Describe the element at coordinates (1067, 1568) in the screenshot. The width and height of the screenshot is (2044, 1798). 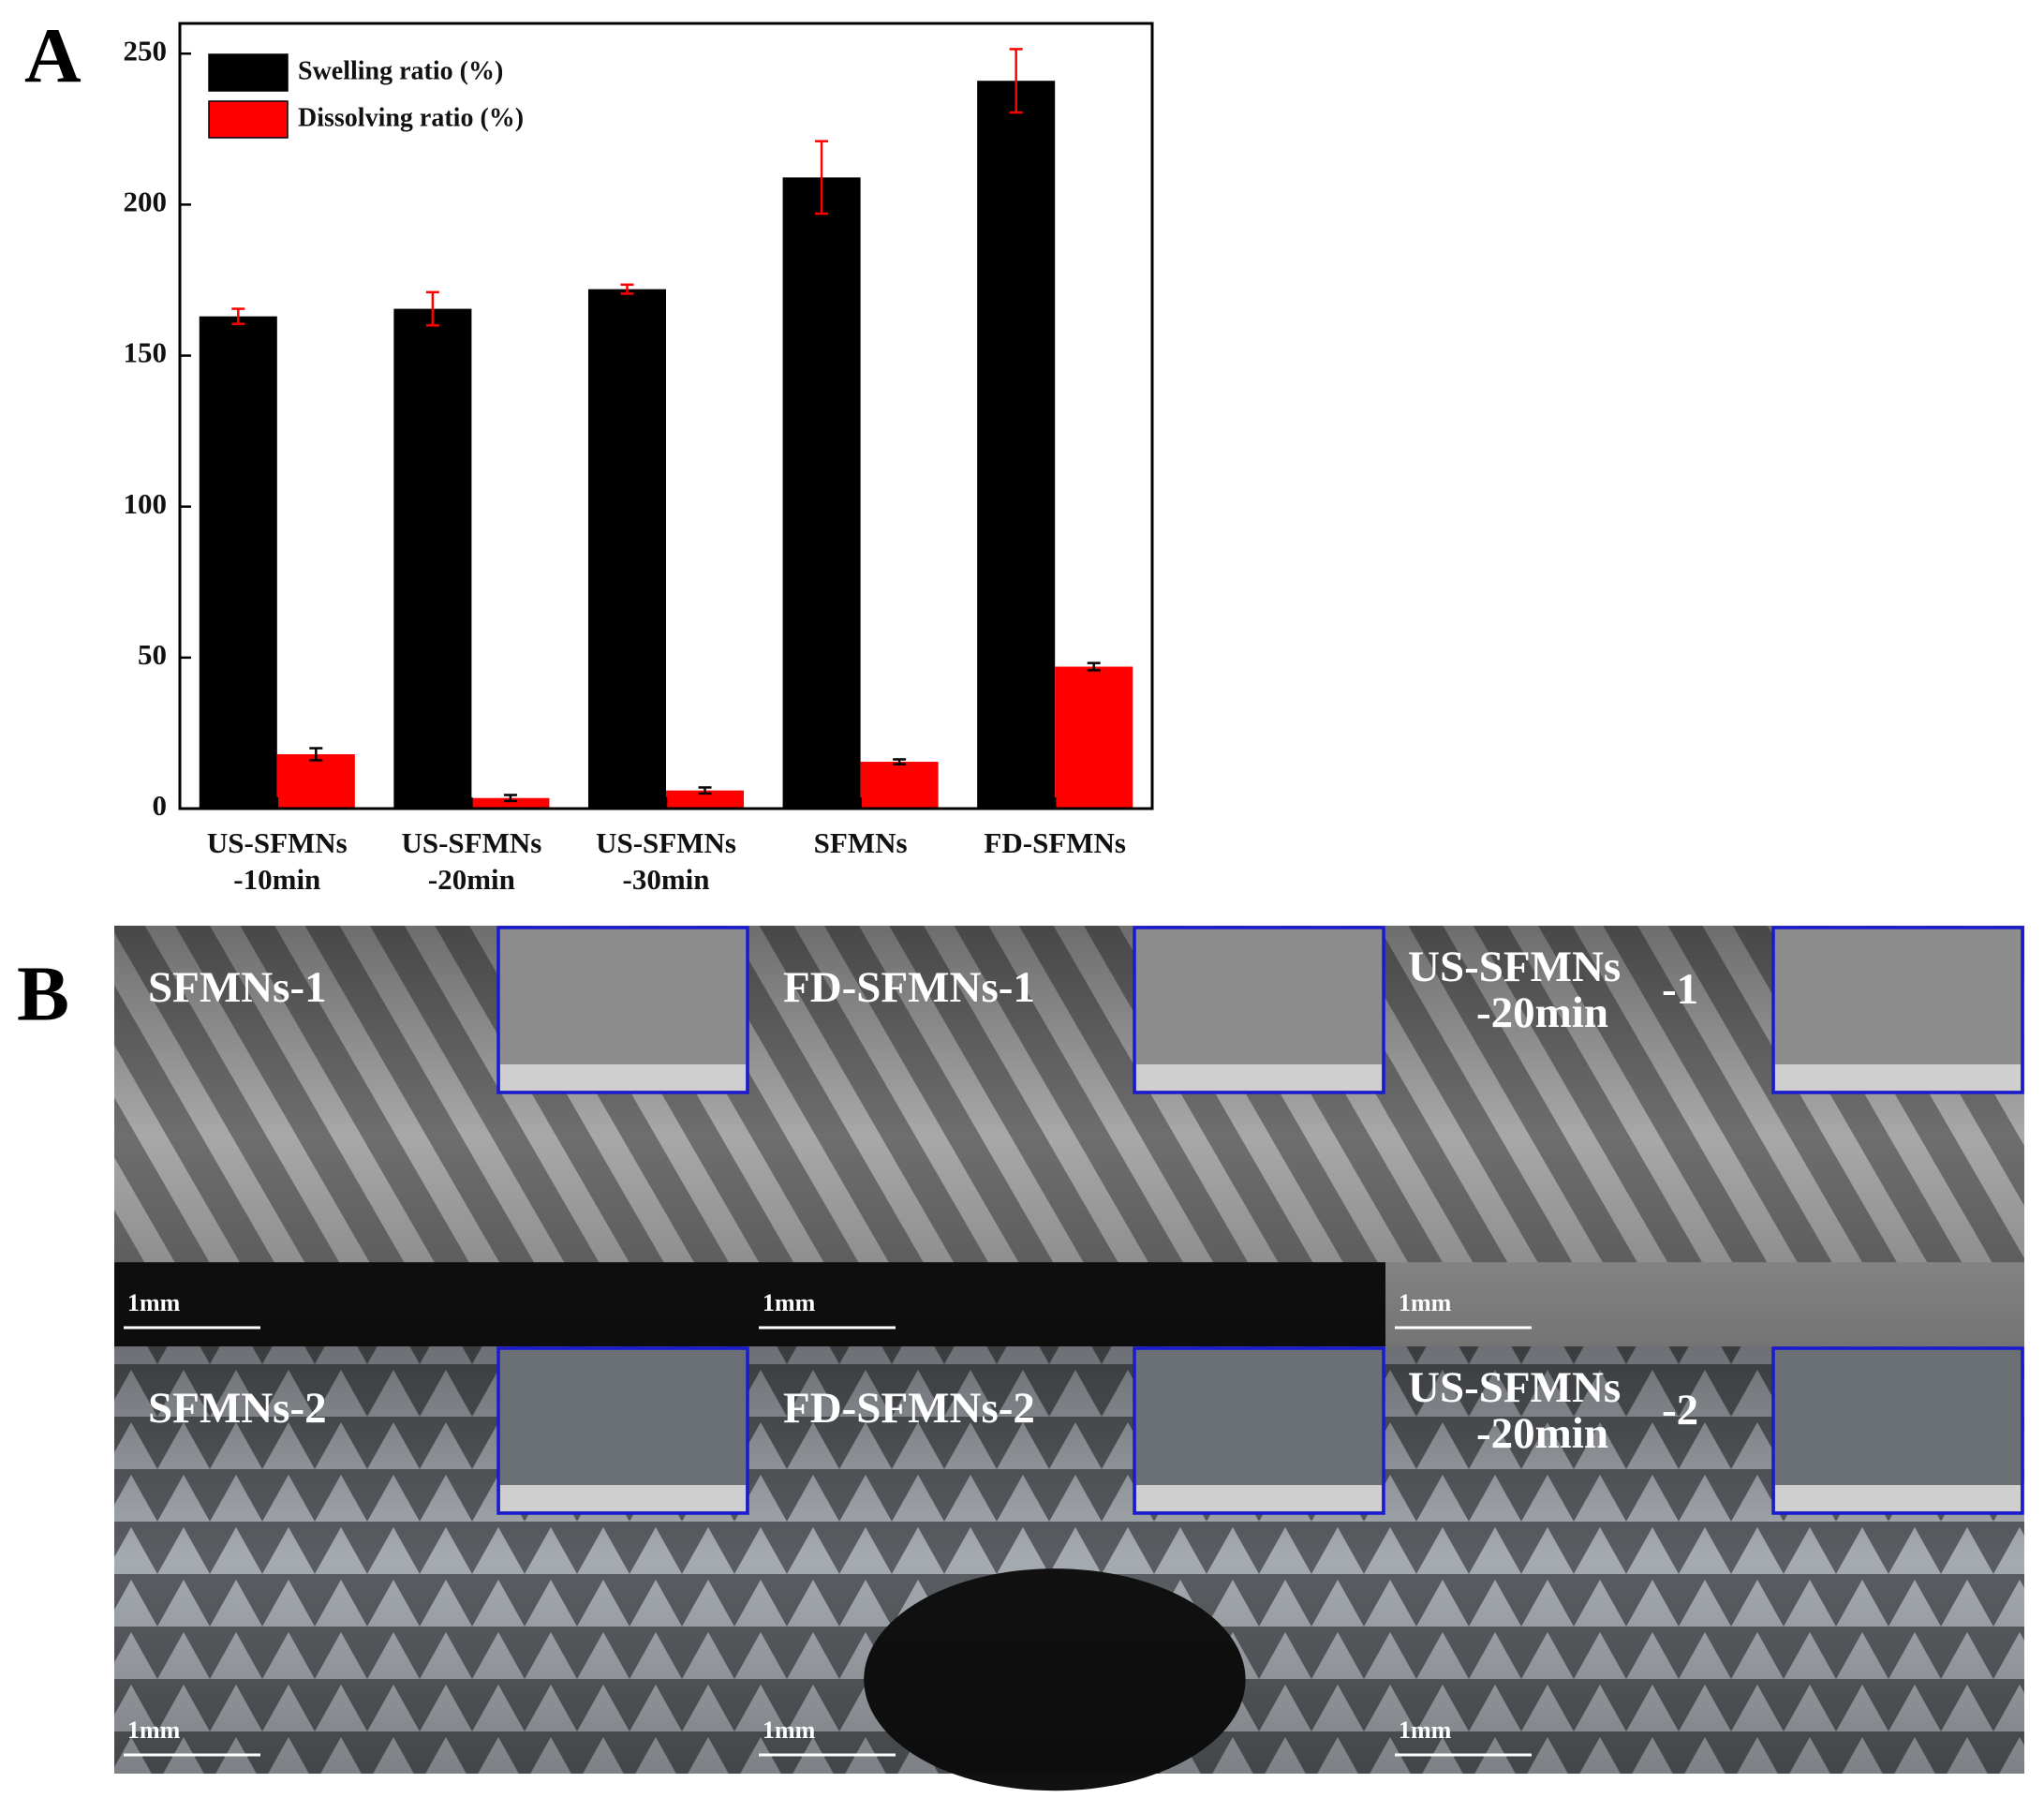
I see `photo: FD-SFMNs-2 1mm` at that location.